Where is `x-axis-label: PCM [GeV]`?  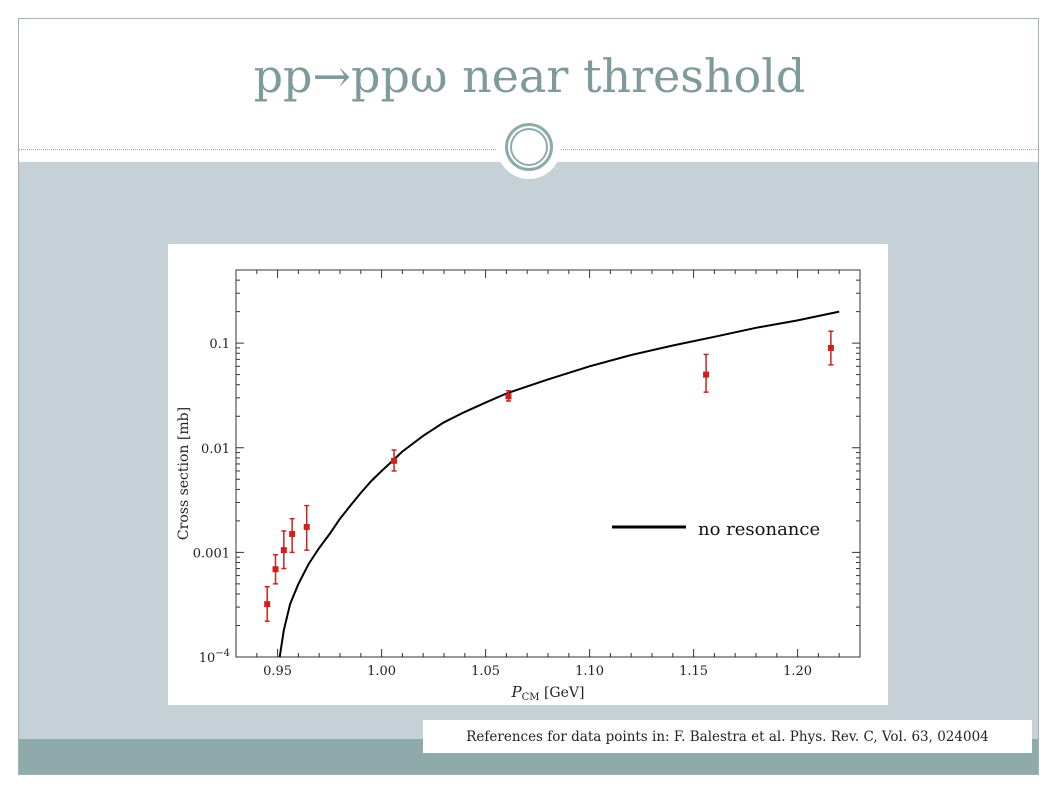 x-axis-label: PCM [GeV] is located at coordinates (548, 693).